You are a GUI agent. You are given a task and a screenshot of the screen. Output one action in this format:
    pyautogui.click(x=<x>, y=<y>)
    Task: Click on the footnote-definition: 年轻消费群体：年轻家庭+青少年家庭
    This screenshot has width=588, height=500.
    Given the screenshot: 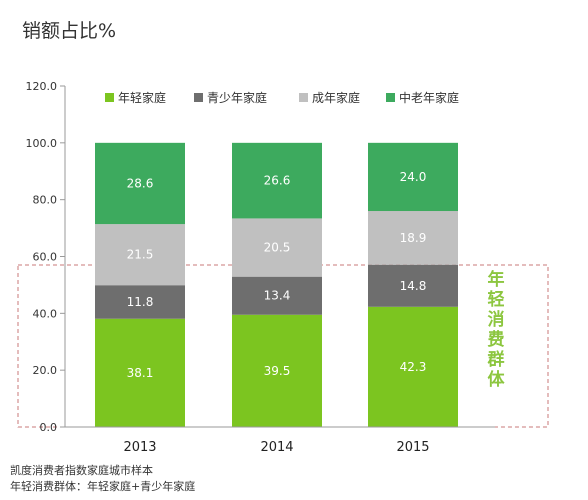 What is the action you would take?
    pyautogui.click(x=103, y=486)
    